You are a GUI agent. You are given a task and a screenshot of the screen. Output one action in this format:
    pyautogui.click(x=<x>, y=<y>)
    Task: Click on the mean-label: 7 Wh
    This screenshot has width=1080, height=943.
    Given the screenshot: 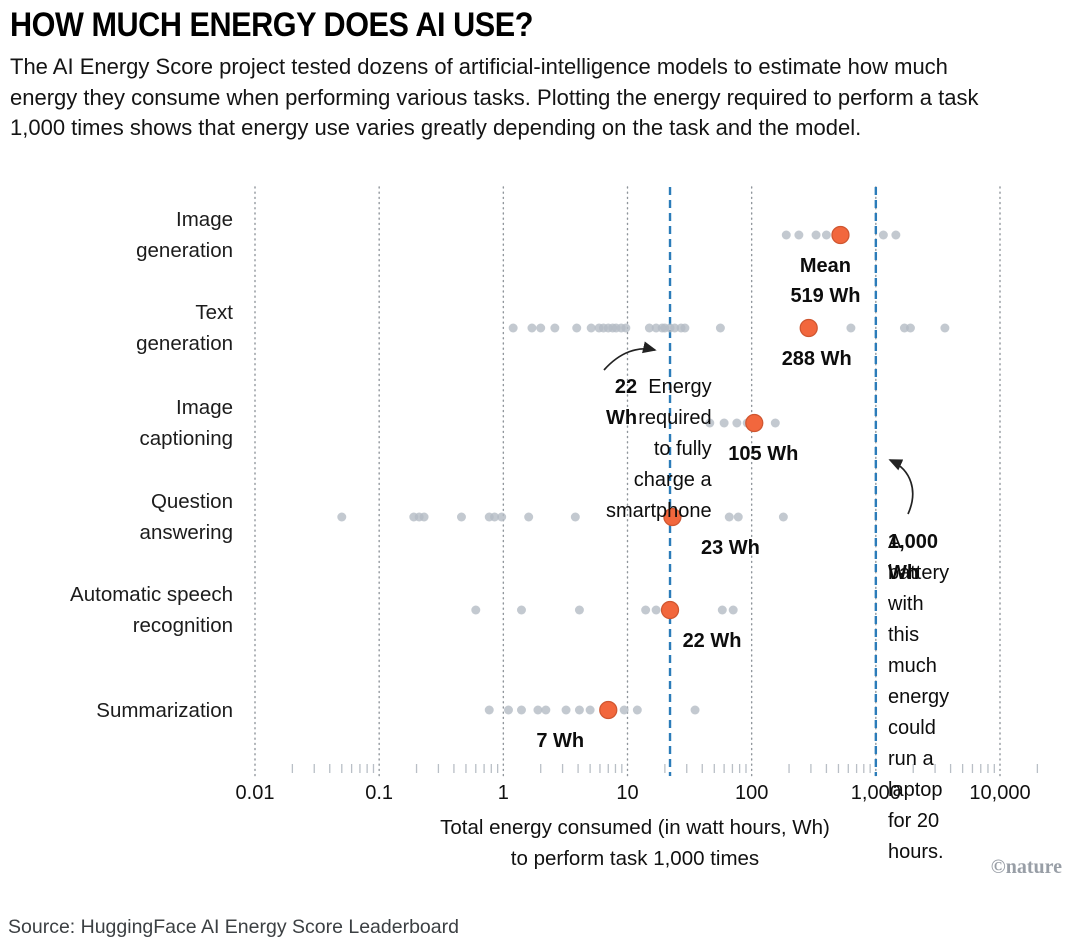 What is the action you would take?
    pyautogui.click(x=560, y=741)
    